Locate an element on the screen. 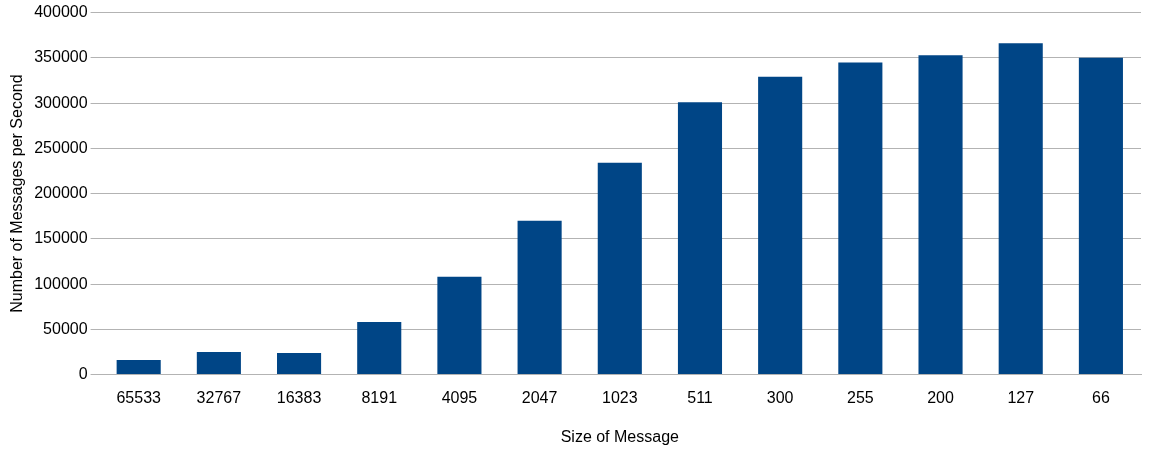  y-tick-label: 150000 is located at coordinates (61, 238).